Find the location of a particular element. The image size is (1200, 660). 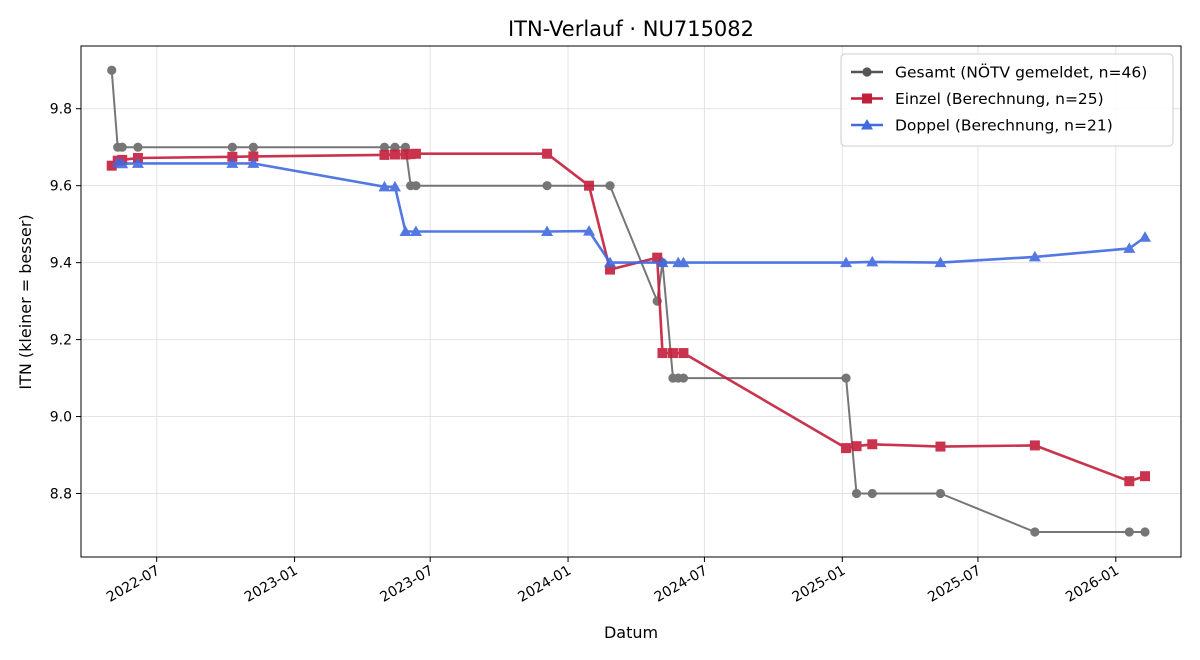

legend-item: Doppel (Berechnung, n=21) is located at coordinates (982, 126).